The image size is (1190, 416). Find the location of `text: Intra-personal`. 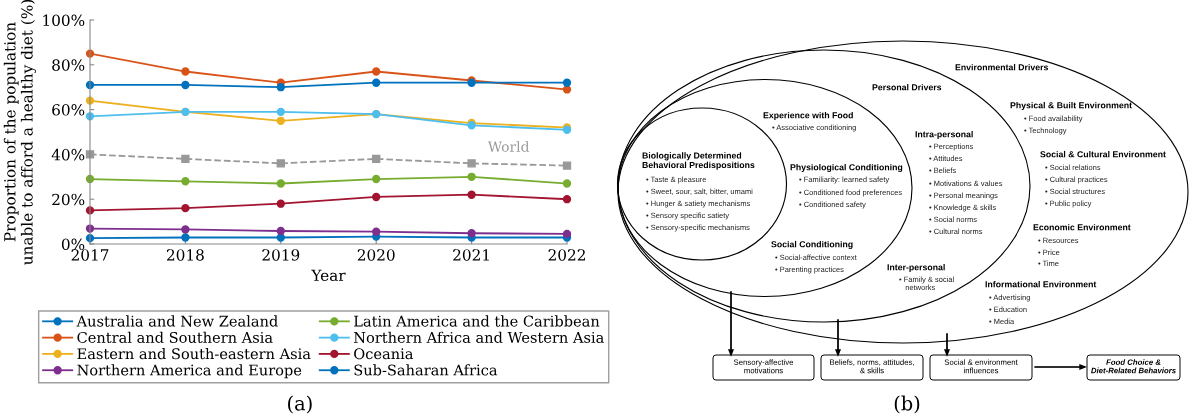

text: Intra-personal is located at coordinates (944, 135).